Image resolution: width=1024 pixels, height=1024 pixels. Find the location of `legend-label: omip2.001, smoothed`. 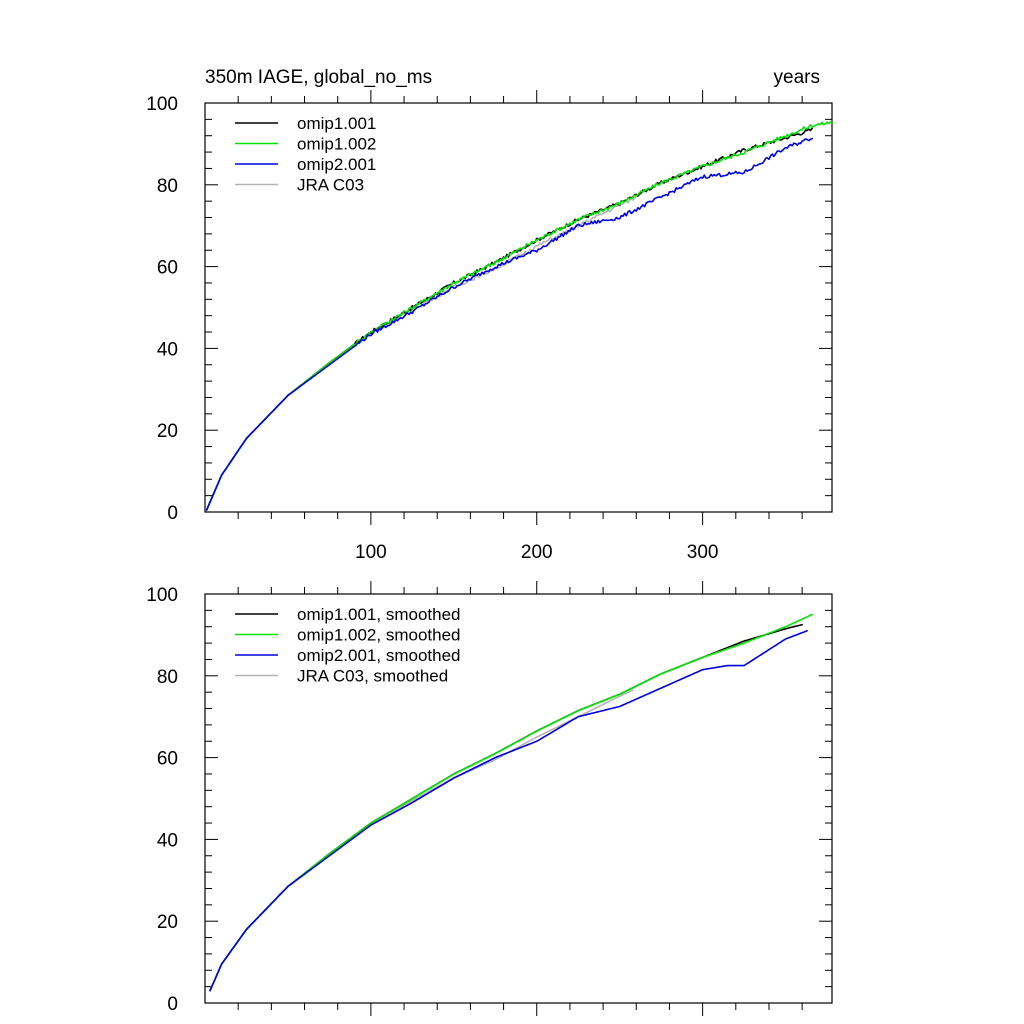

legend-label: omip2.001, smoothed is located at coordinates (379, 655).